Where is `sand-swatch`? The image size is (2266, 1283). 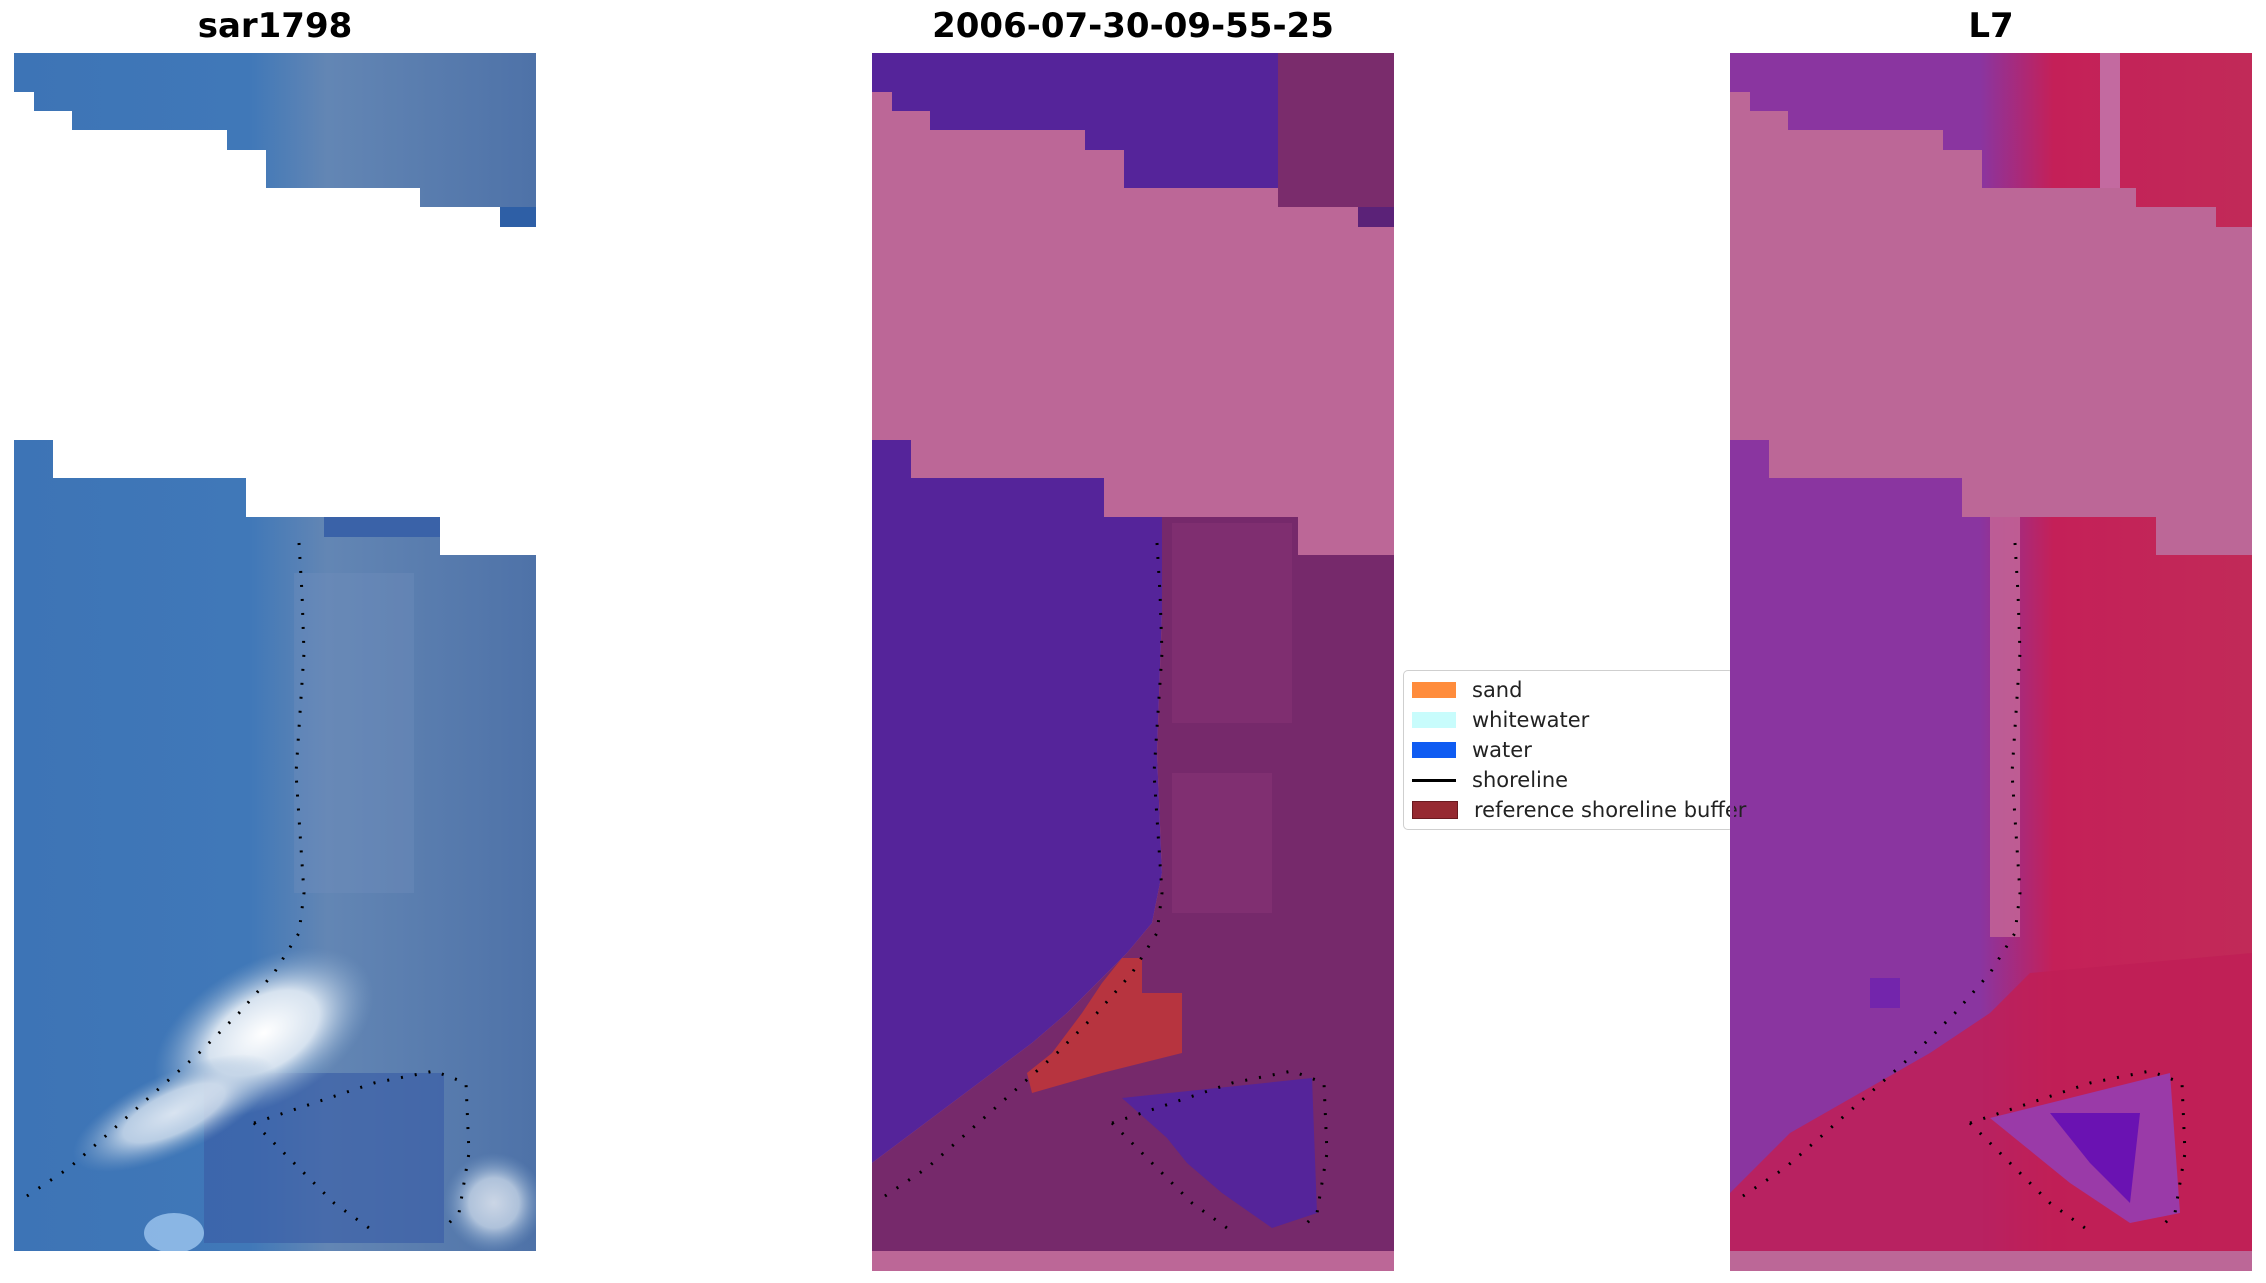 sand-swatch is located at coordinates (1434, 690).